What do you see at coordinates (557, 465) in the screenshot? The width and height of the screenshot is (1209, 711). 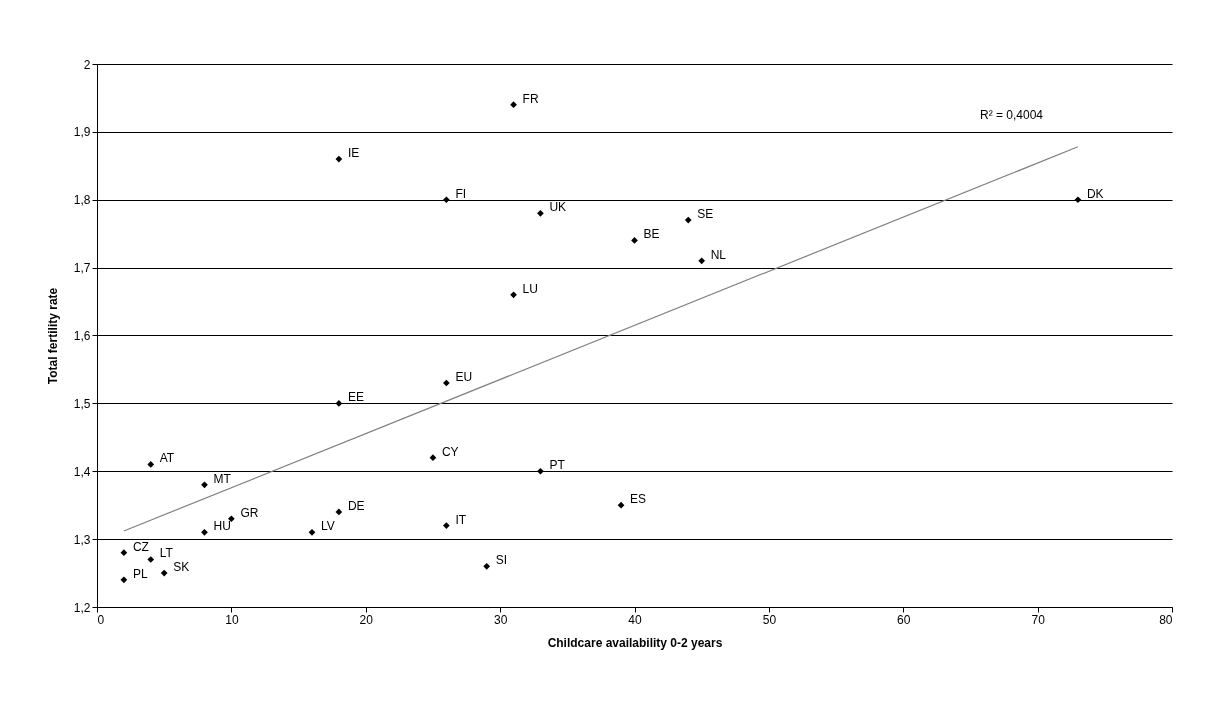 I see `annotation: PT` at bounding box center [557, 465].